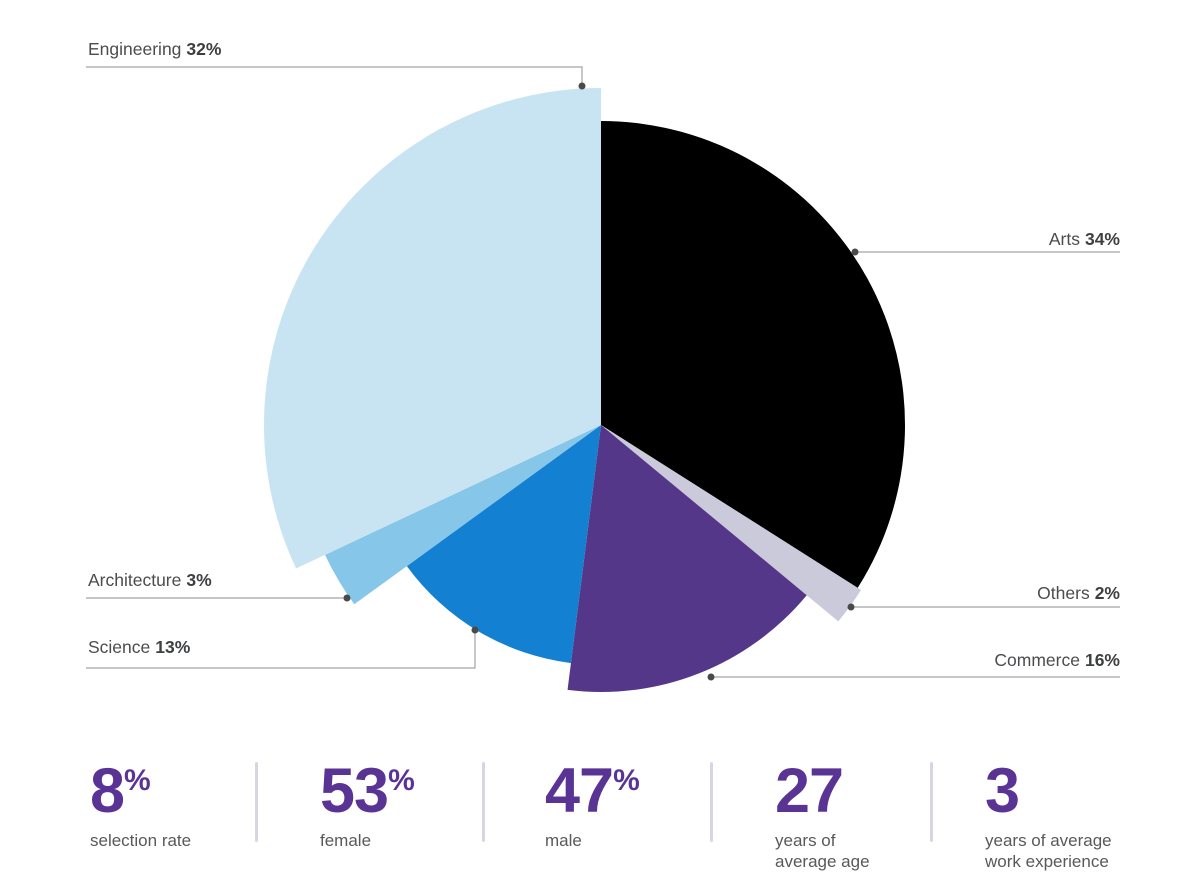 The width and height of the screenshot is (1202, 894). What do you see at coordinates (172, 647) in the screenshot?
I see `slice-label-percent: 13%` at bounding box center [172, 647].